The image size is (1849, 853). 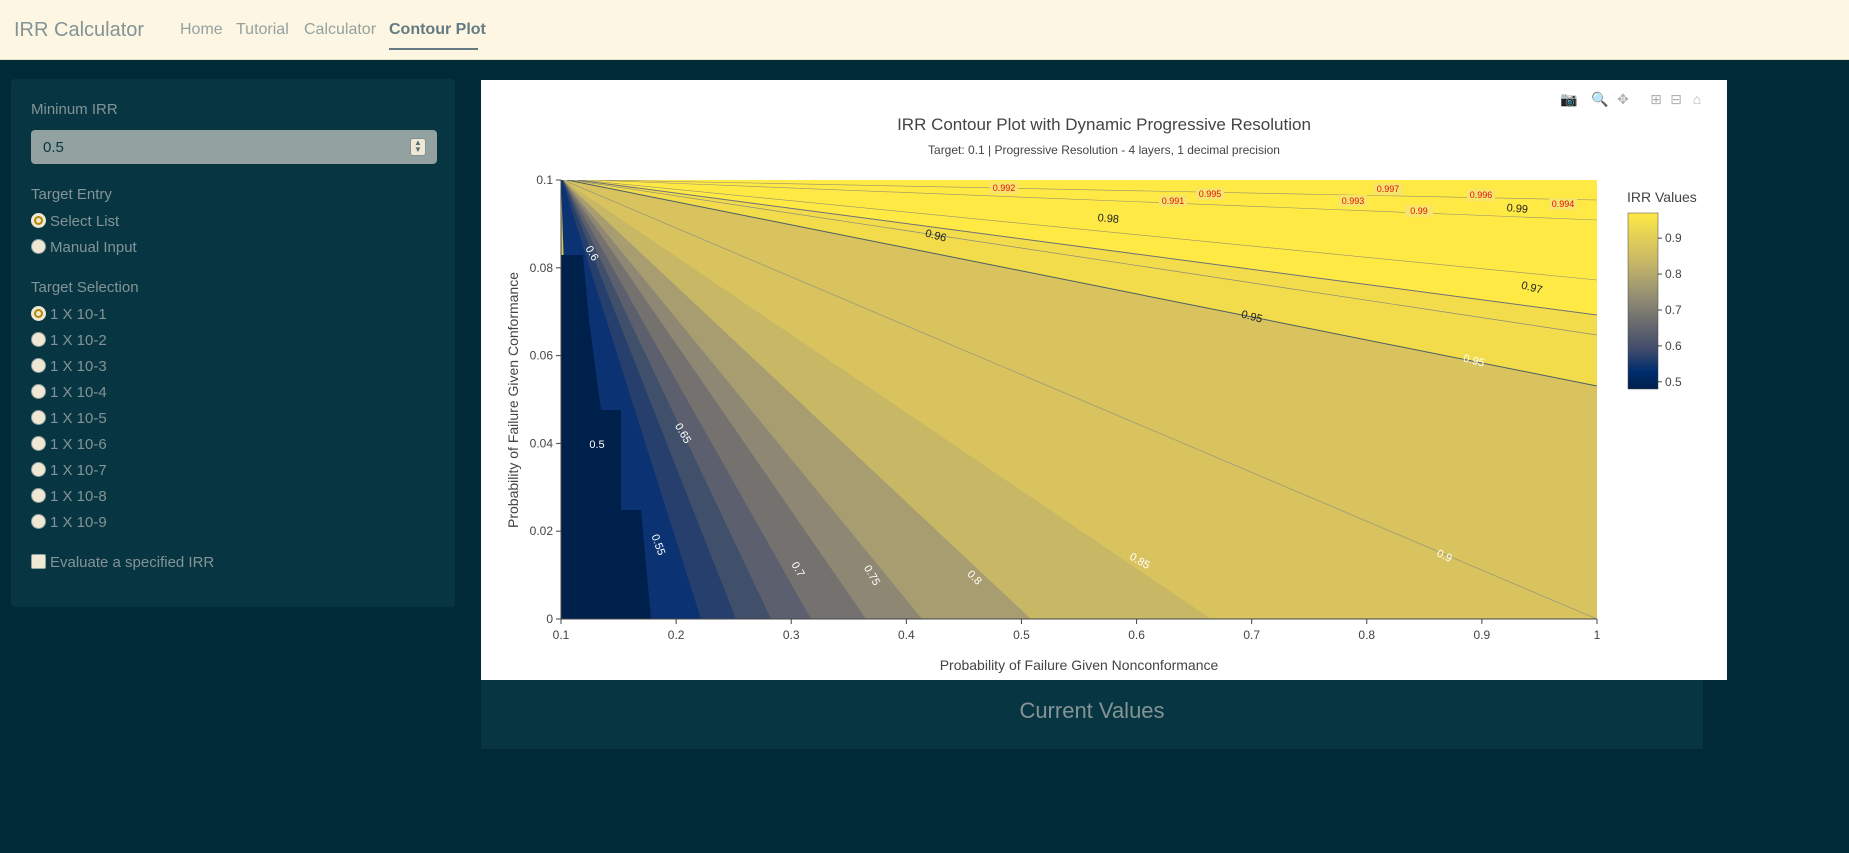 What do you see at coordinates (513, 400) in the screenshot?
I see `y-axis-label: Probability of Failure Given Conformance` at bounding box center [513, 400].